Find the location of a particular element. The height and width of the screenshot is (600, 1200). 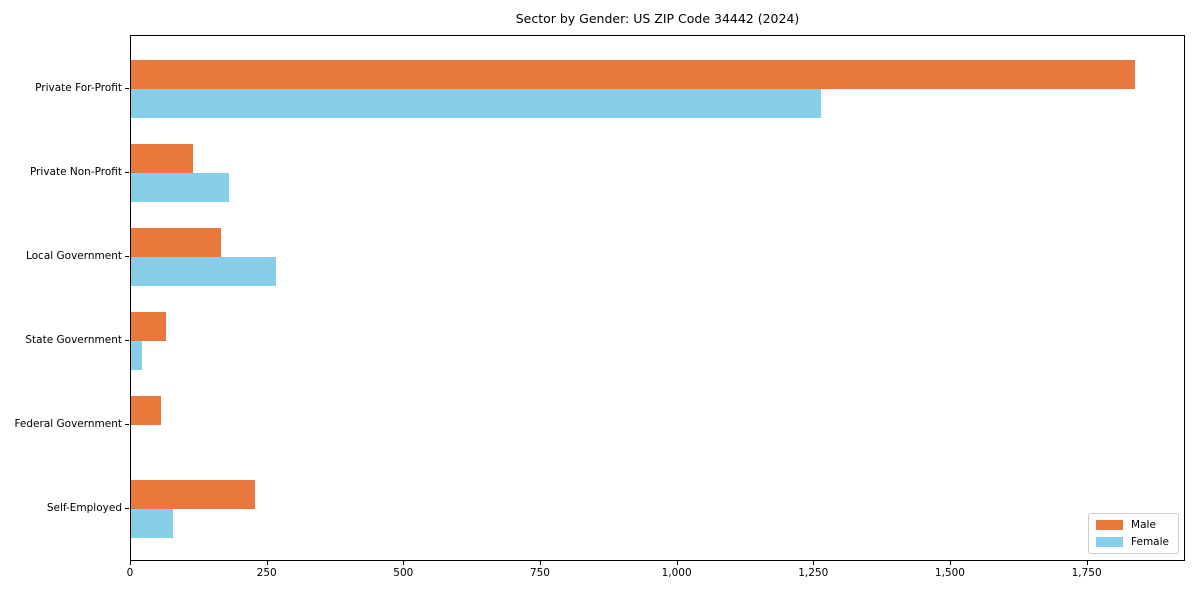

x-axis-tick-label: 250 is located at coordinates (266, 573).